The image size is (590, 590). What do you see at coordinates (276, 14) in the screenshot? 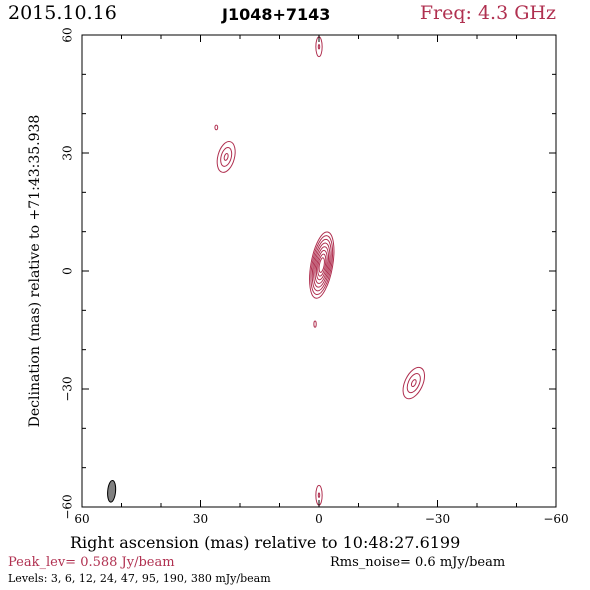
I see `source-name: J1048+7143` at bounding box center [276, 14].